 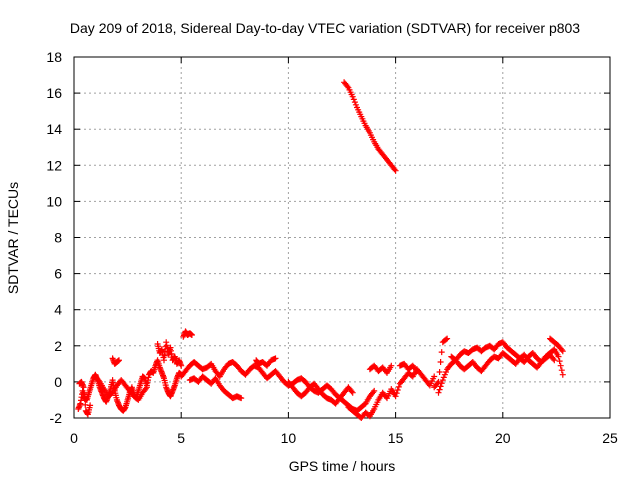 I want to click on x-tick-label: 0, so click(x=74, y=438).